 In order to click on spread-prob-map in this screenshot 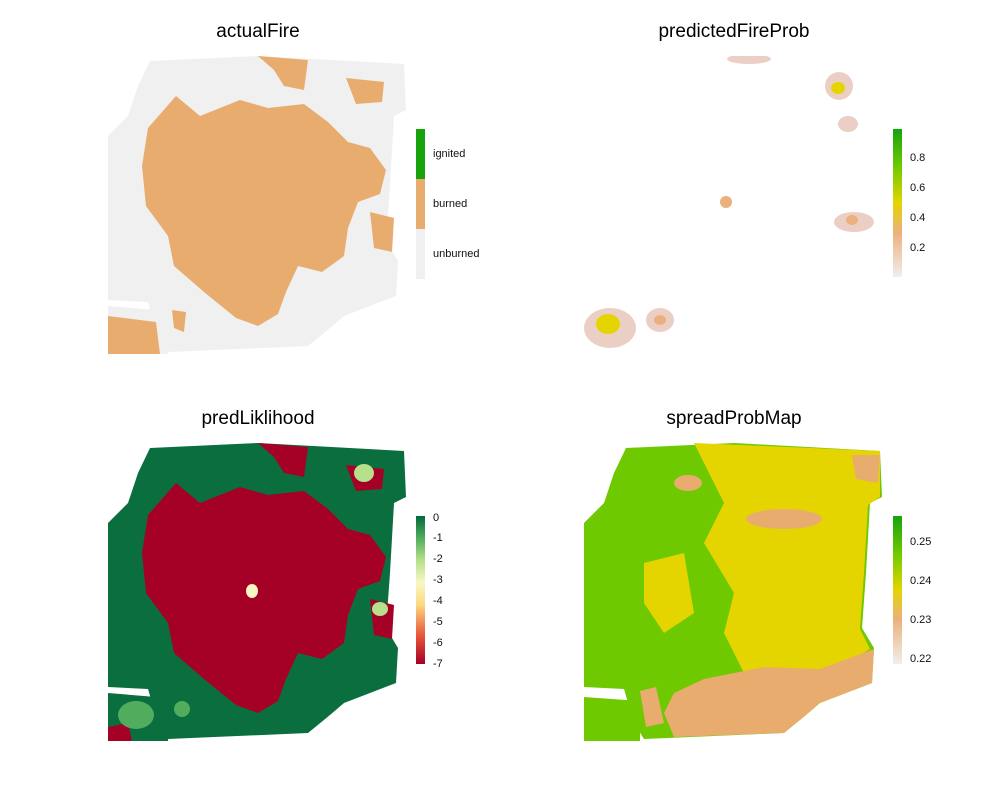, I will do `click(733, 592)`.